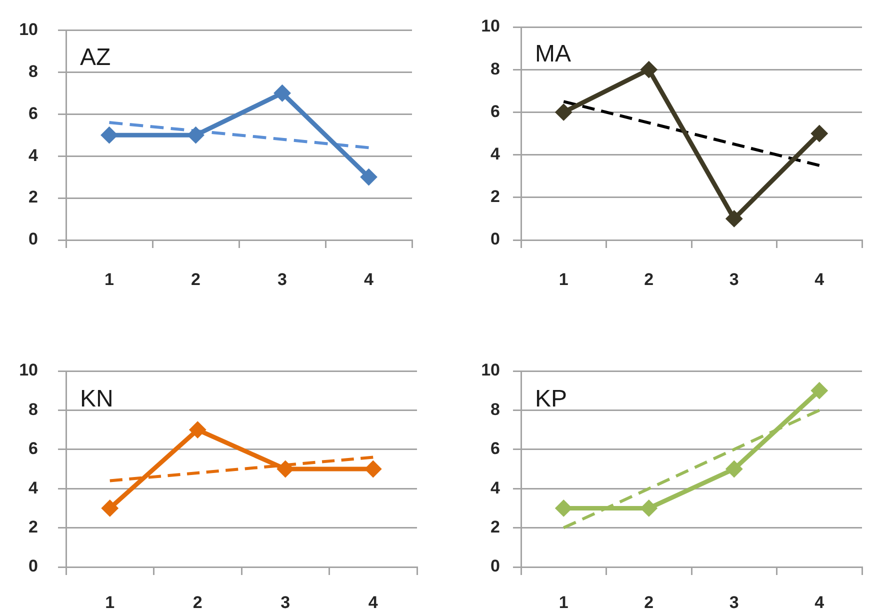 The image size is (871, 612). I want to click on text: KP, so click(551, 399).